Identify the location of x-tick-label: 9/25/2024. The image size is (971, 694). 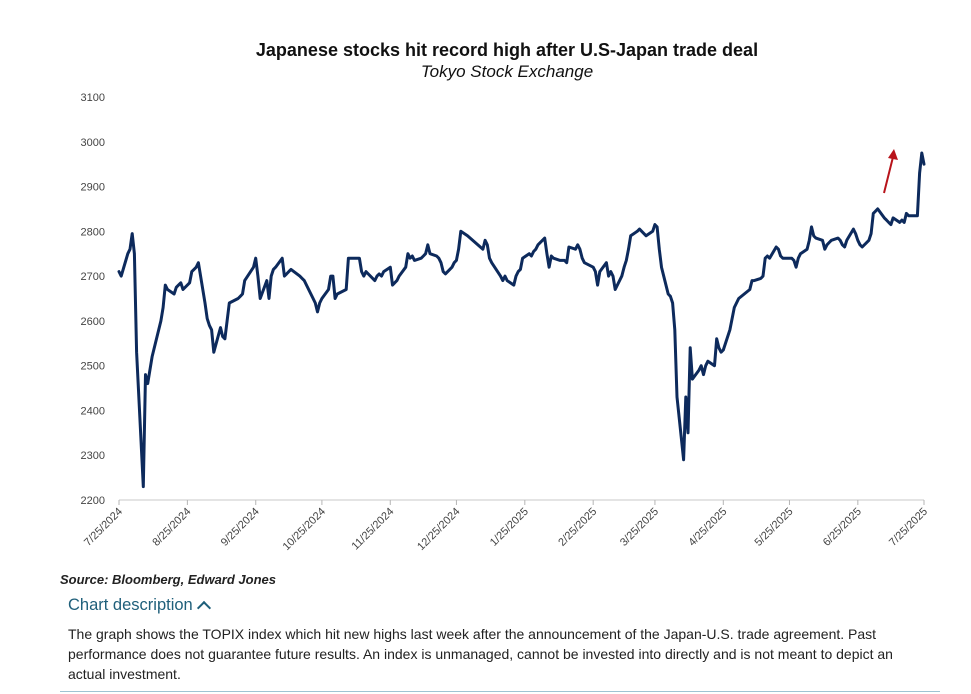
(240, 527).